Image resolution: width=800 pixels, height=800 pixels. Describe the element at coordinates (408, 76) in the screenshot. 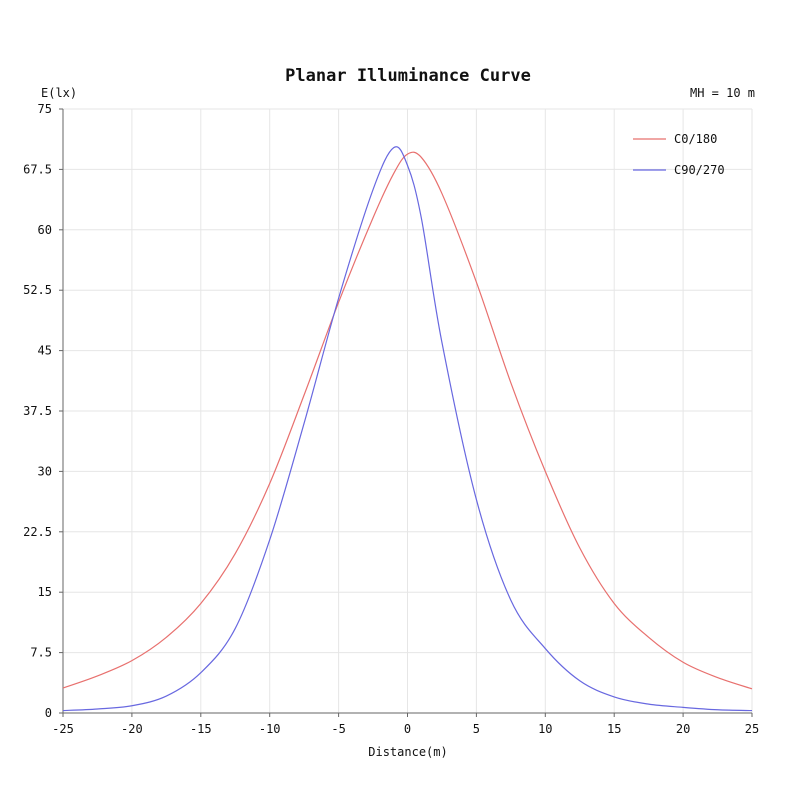

I see `chart-title: Planar Illuminance Curve` at that location.